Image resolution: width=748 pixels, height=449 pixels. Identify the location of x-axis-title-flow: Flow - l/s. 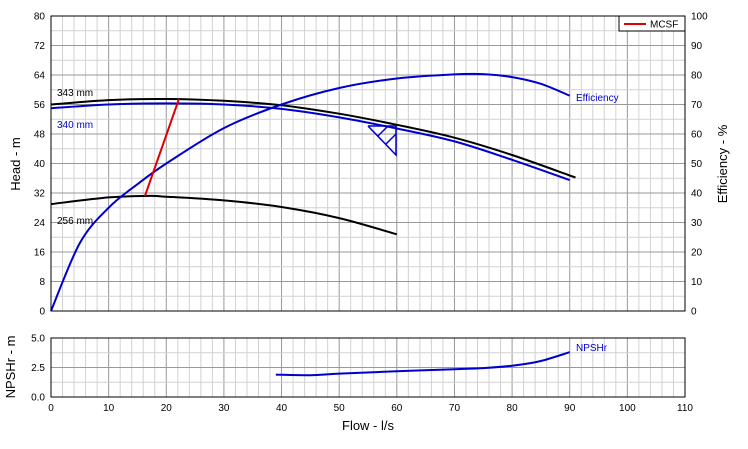
(368, 425).